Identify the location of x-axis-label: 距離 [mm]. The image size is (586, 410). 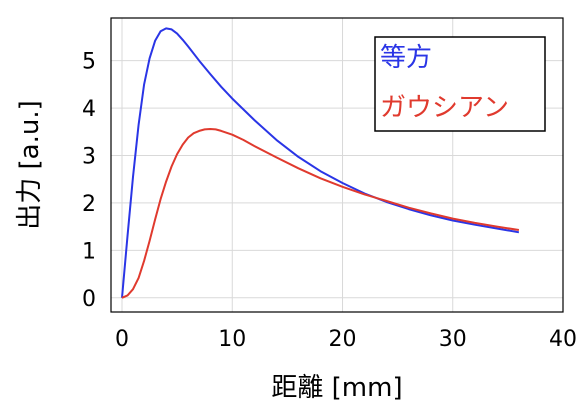
(336, 388).